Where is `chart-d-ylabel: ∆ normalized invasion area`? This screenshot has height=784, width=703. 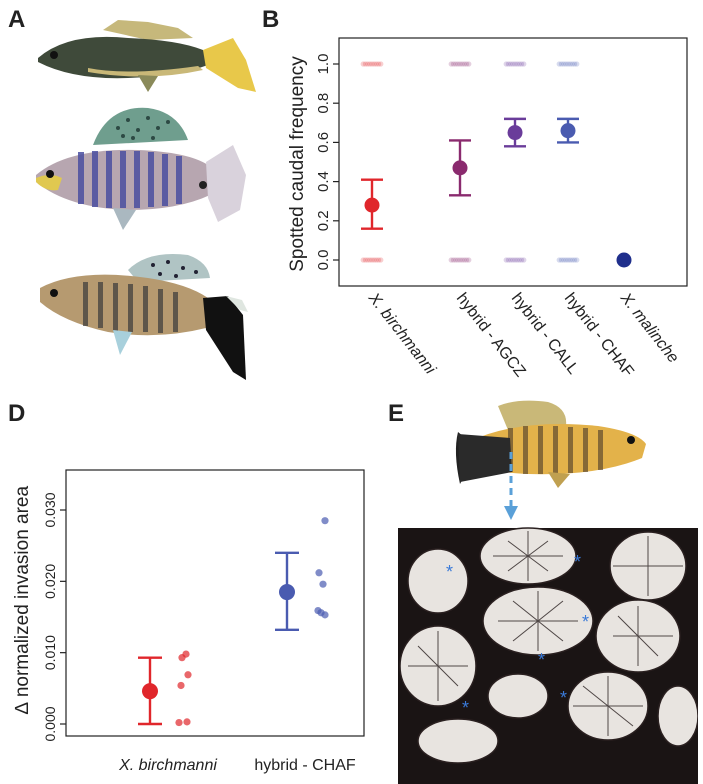 chart-d-ylabel: ∆ normalized invasion area is located at coordinates (22, 600).